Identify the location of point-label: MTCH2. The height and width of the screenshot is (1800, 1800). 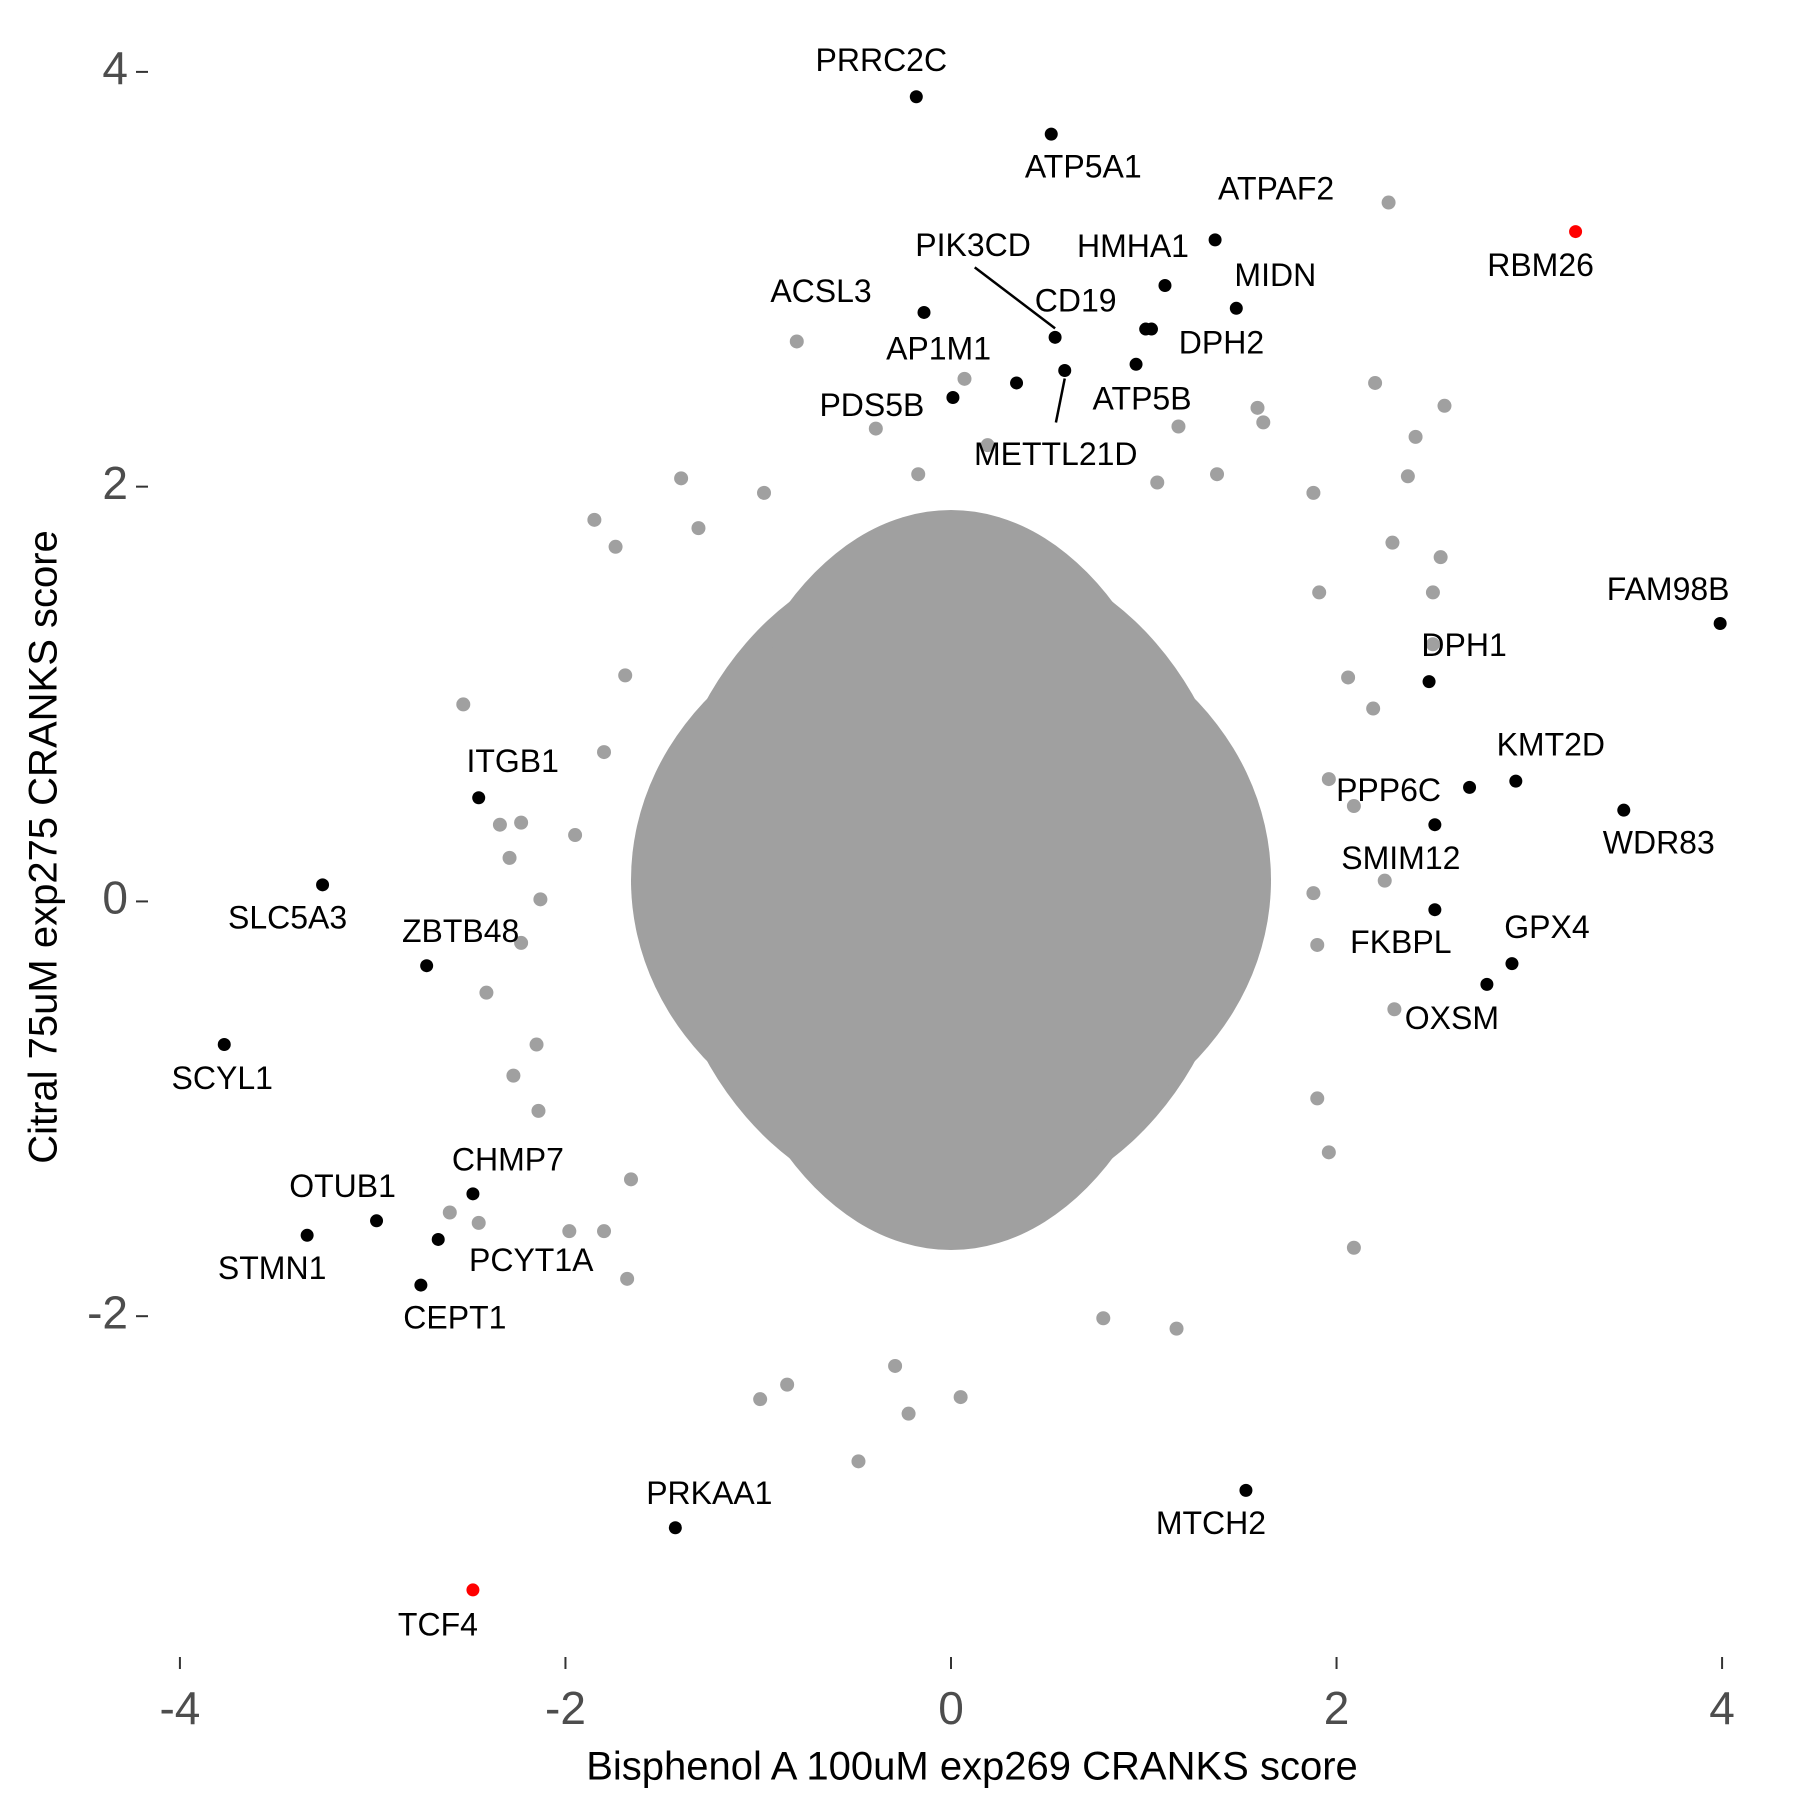
(1211, 1523).